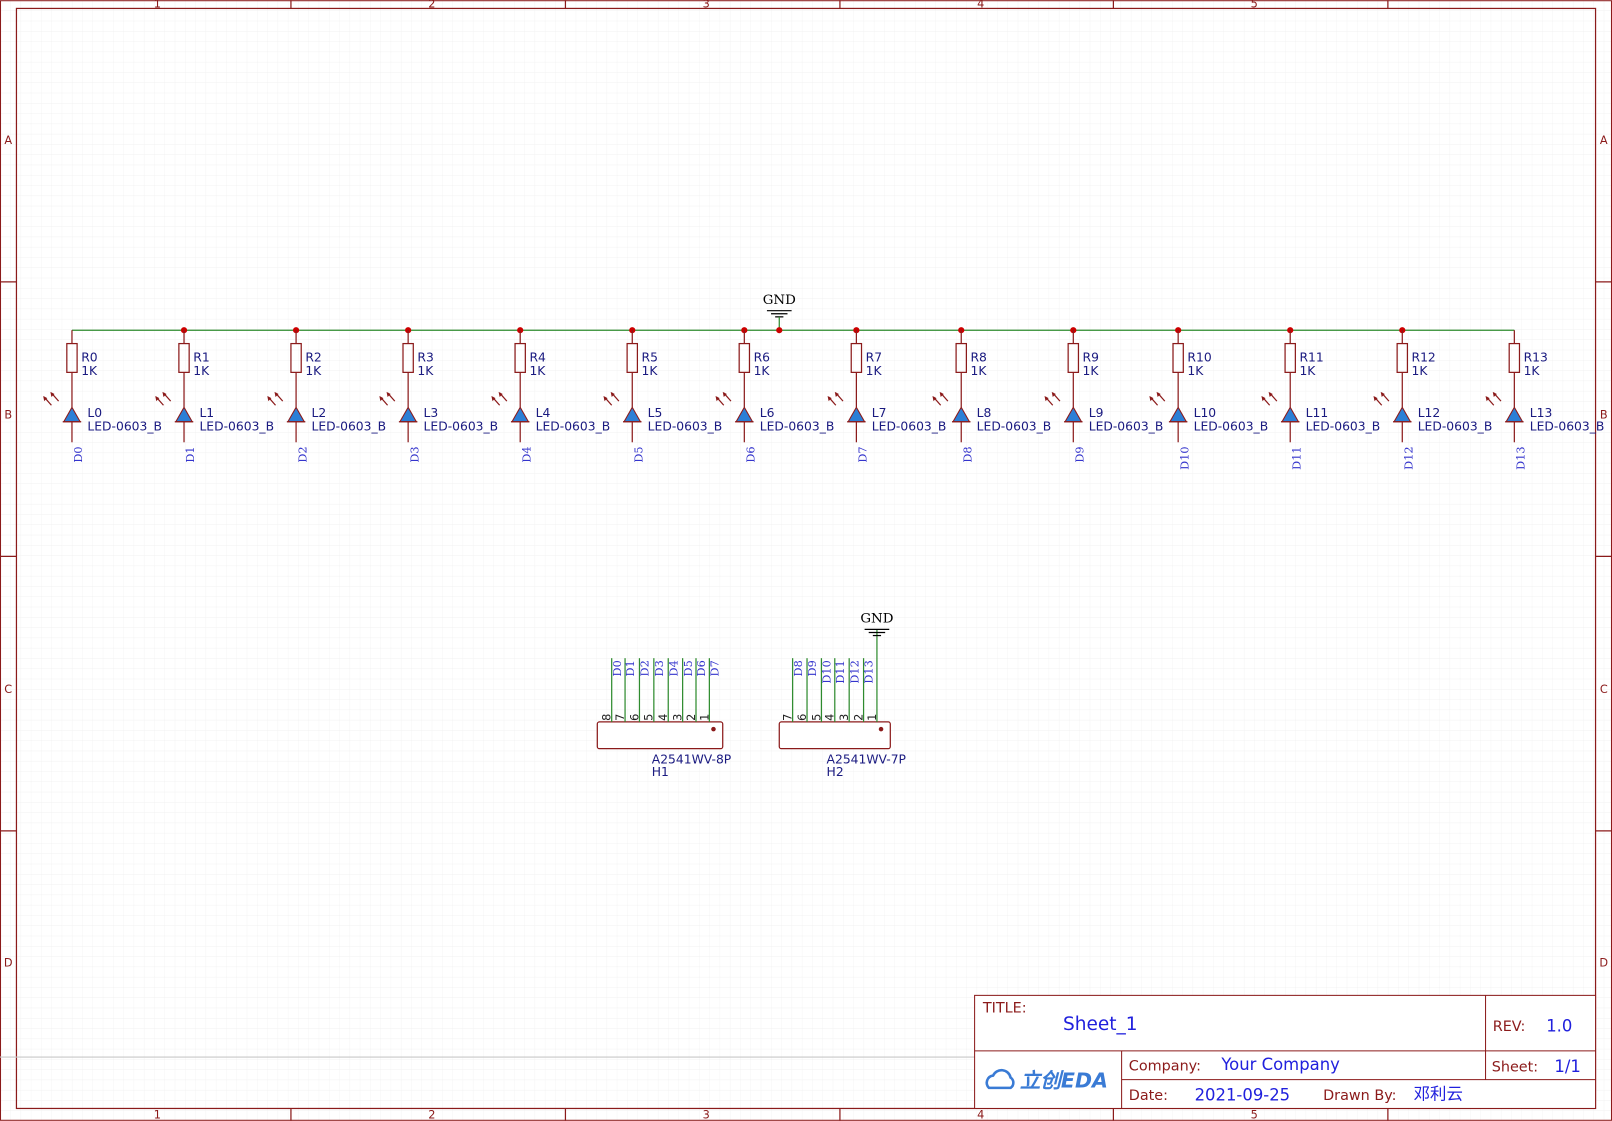  Describe the element at coordinates (1515, 1067) in the screenshot. I see `sheet-label: Sheet:` at that location.